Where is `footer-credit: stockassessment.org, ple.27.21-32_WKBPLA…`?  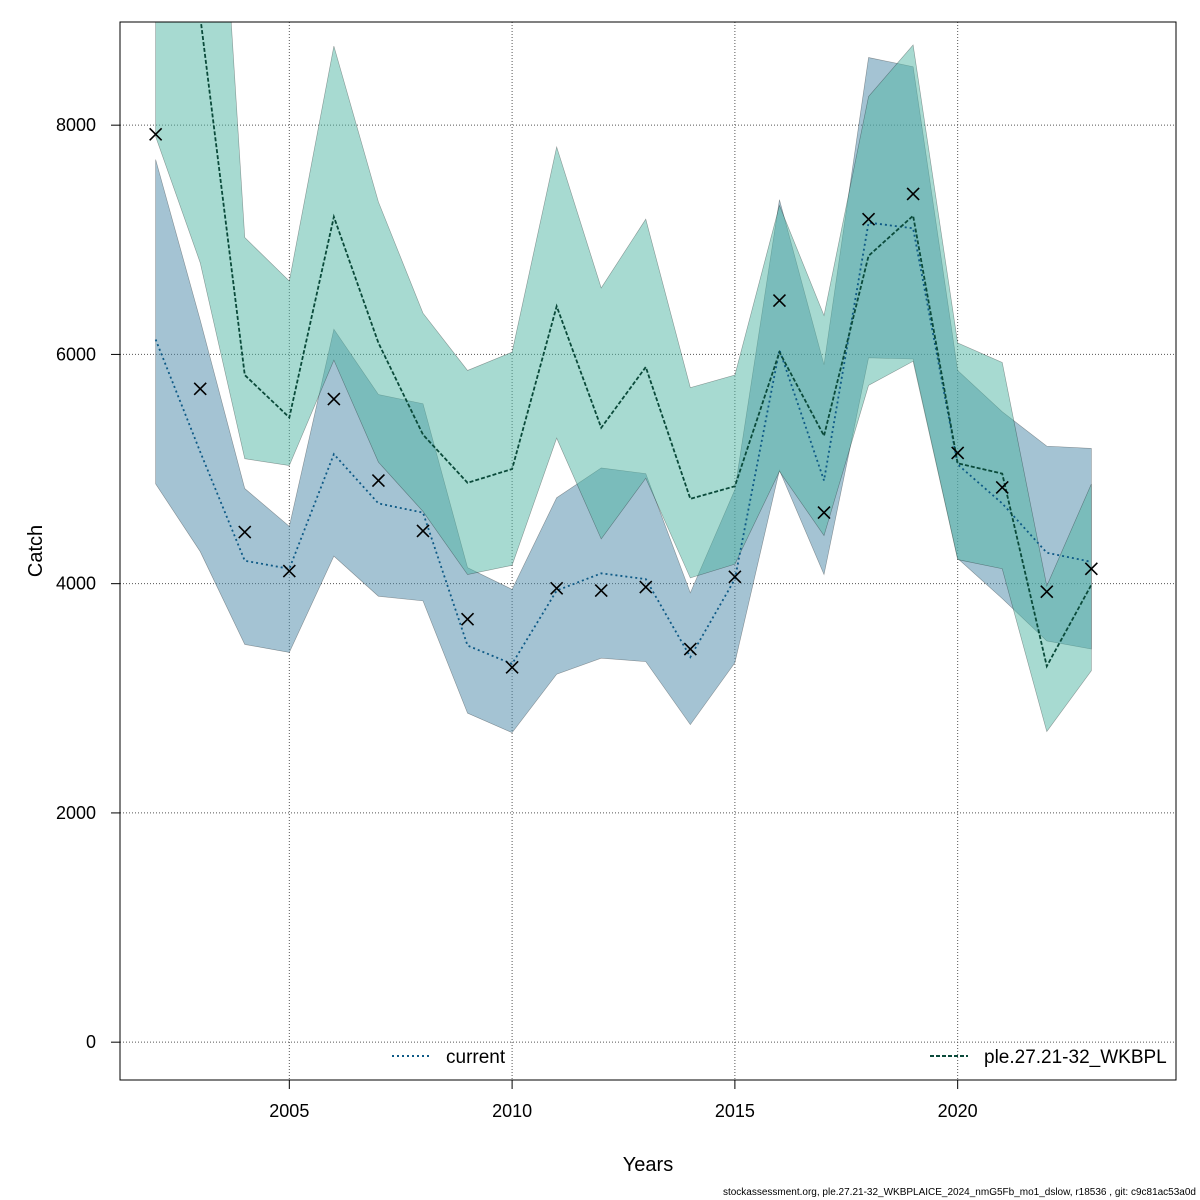 footer-credit: stockassessment.org, ple.27.21-32_WKBPLA… is located at coordinates (959, 1192).